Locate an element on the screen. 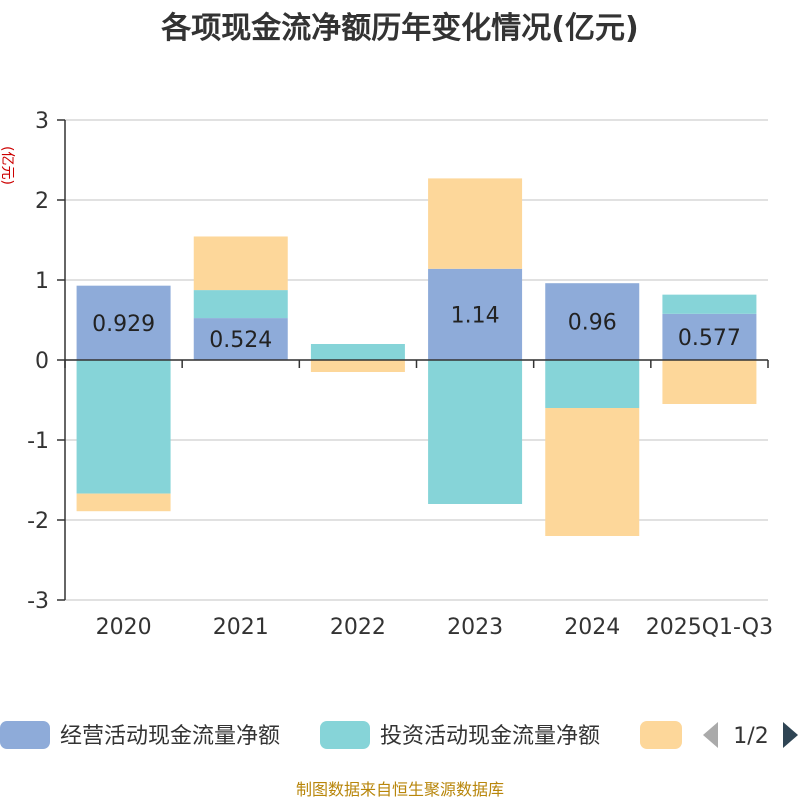 The width and height of the screenshot is (800, 800). data-labels: 0.929 0.524 1.14 0.96 0.577 is located at coordinates (416, 328).